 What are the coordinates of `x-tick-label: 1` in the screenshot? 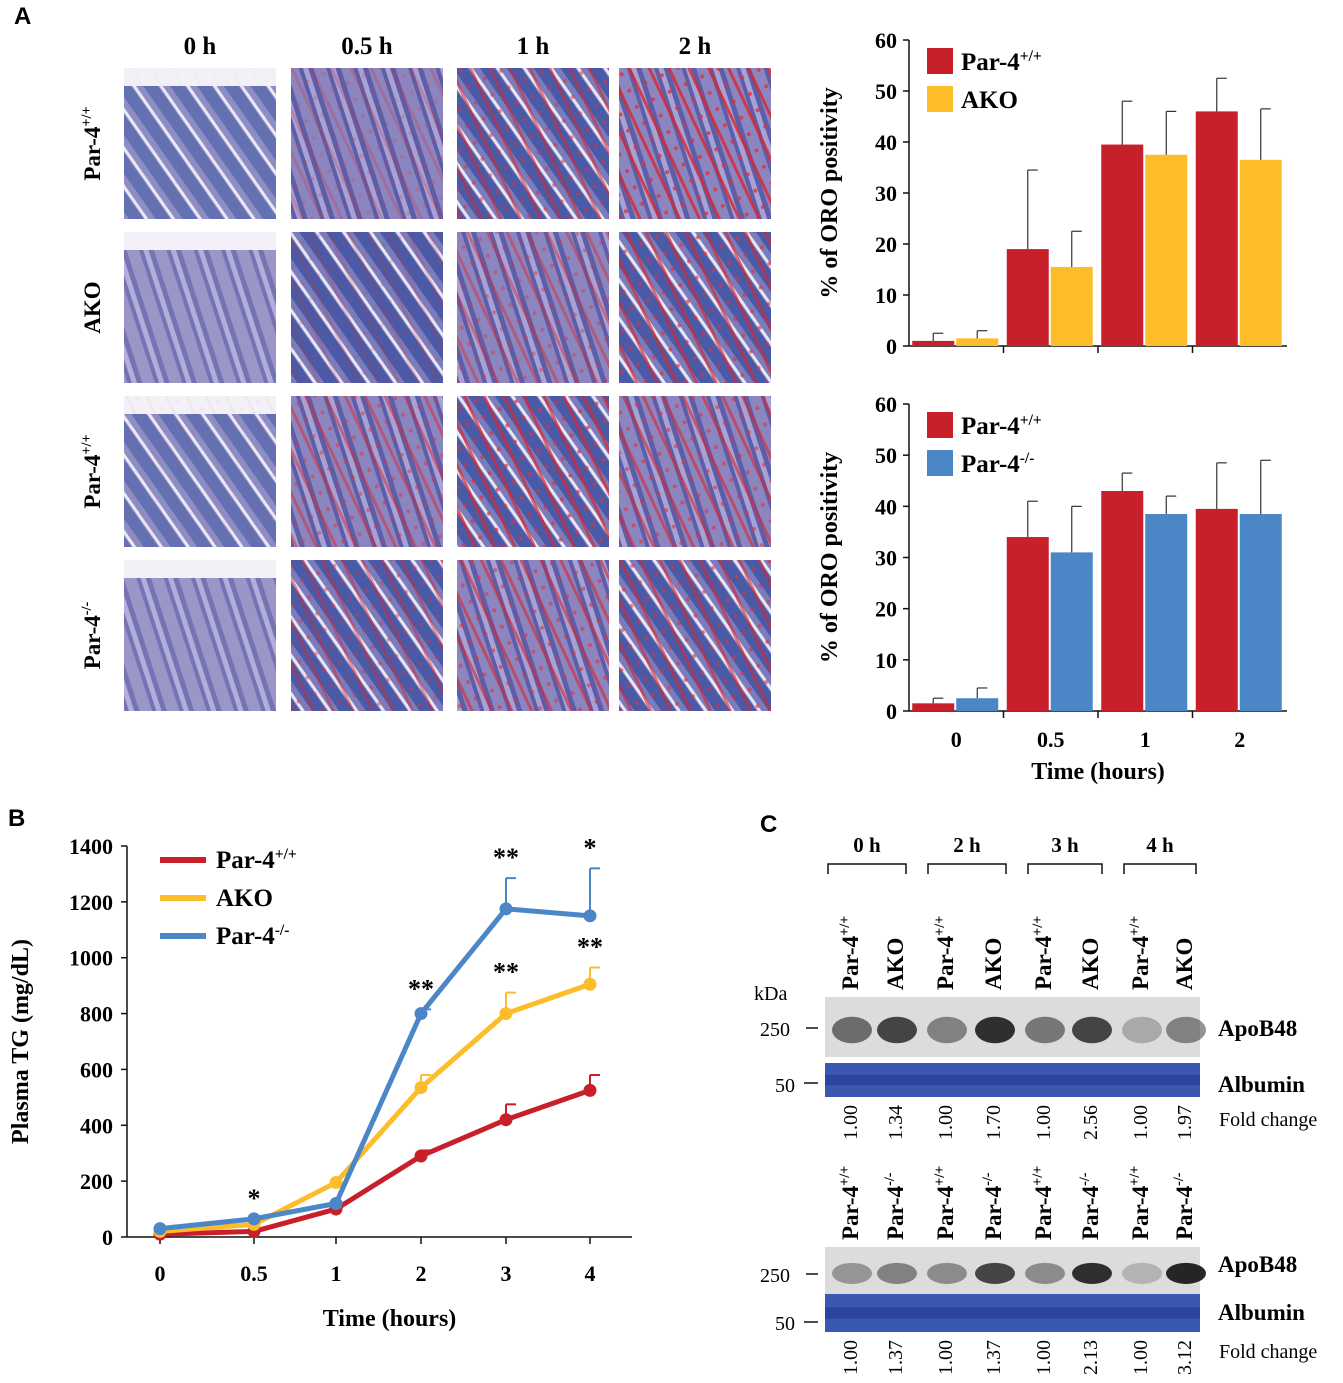 It's located at (336, 1273).